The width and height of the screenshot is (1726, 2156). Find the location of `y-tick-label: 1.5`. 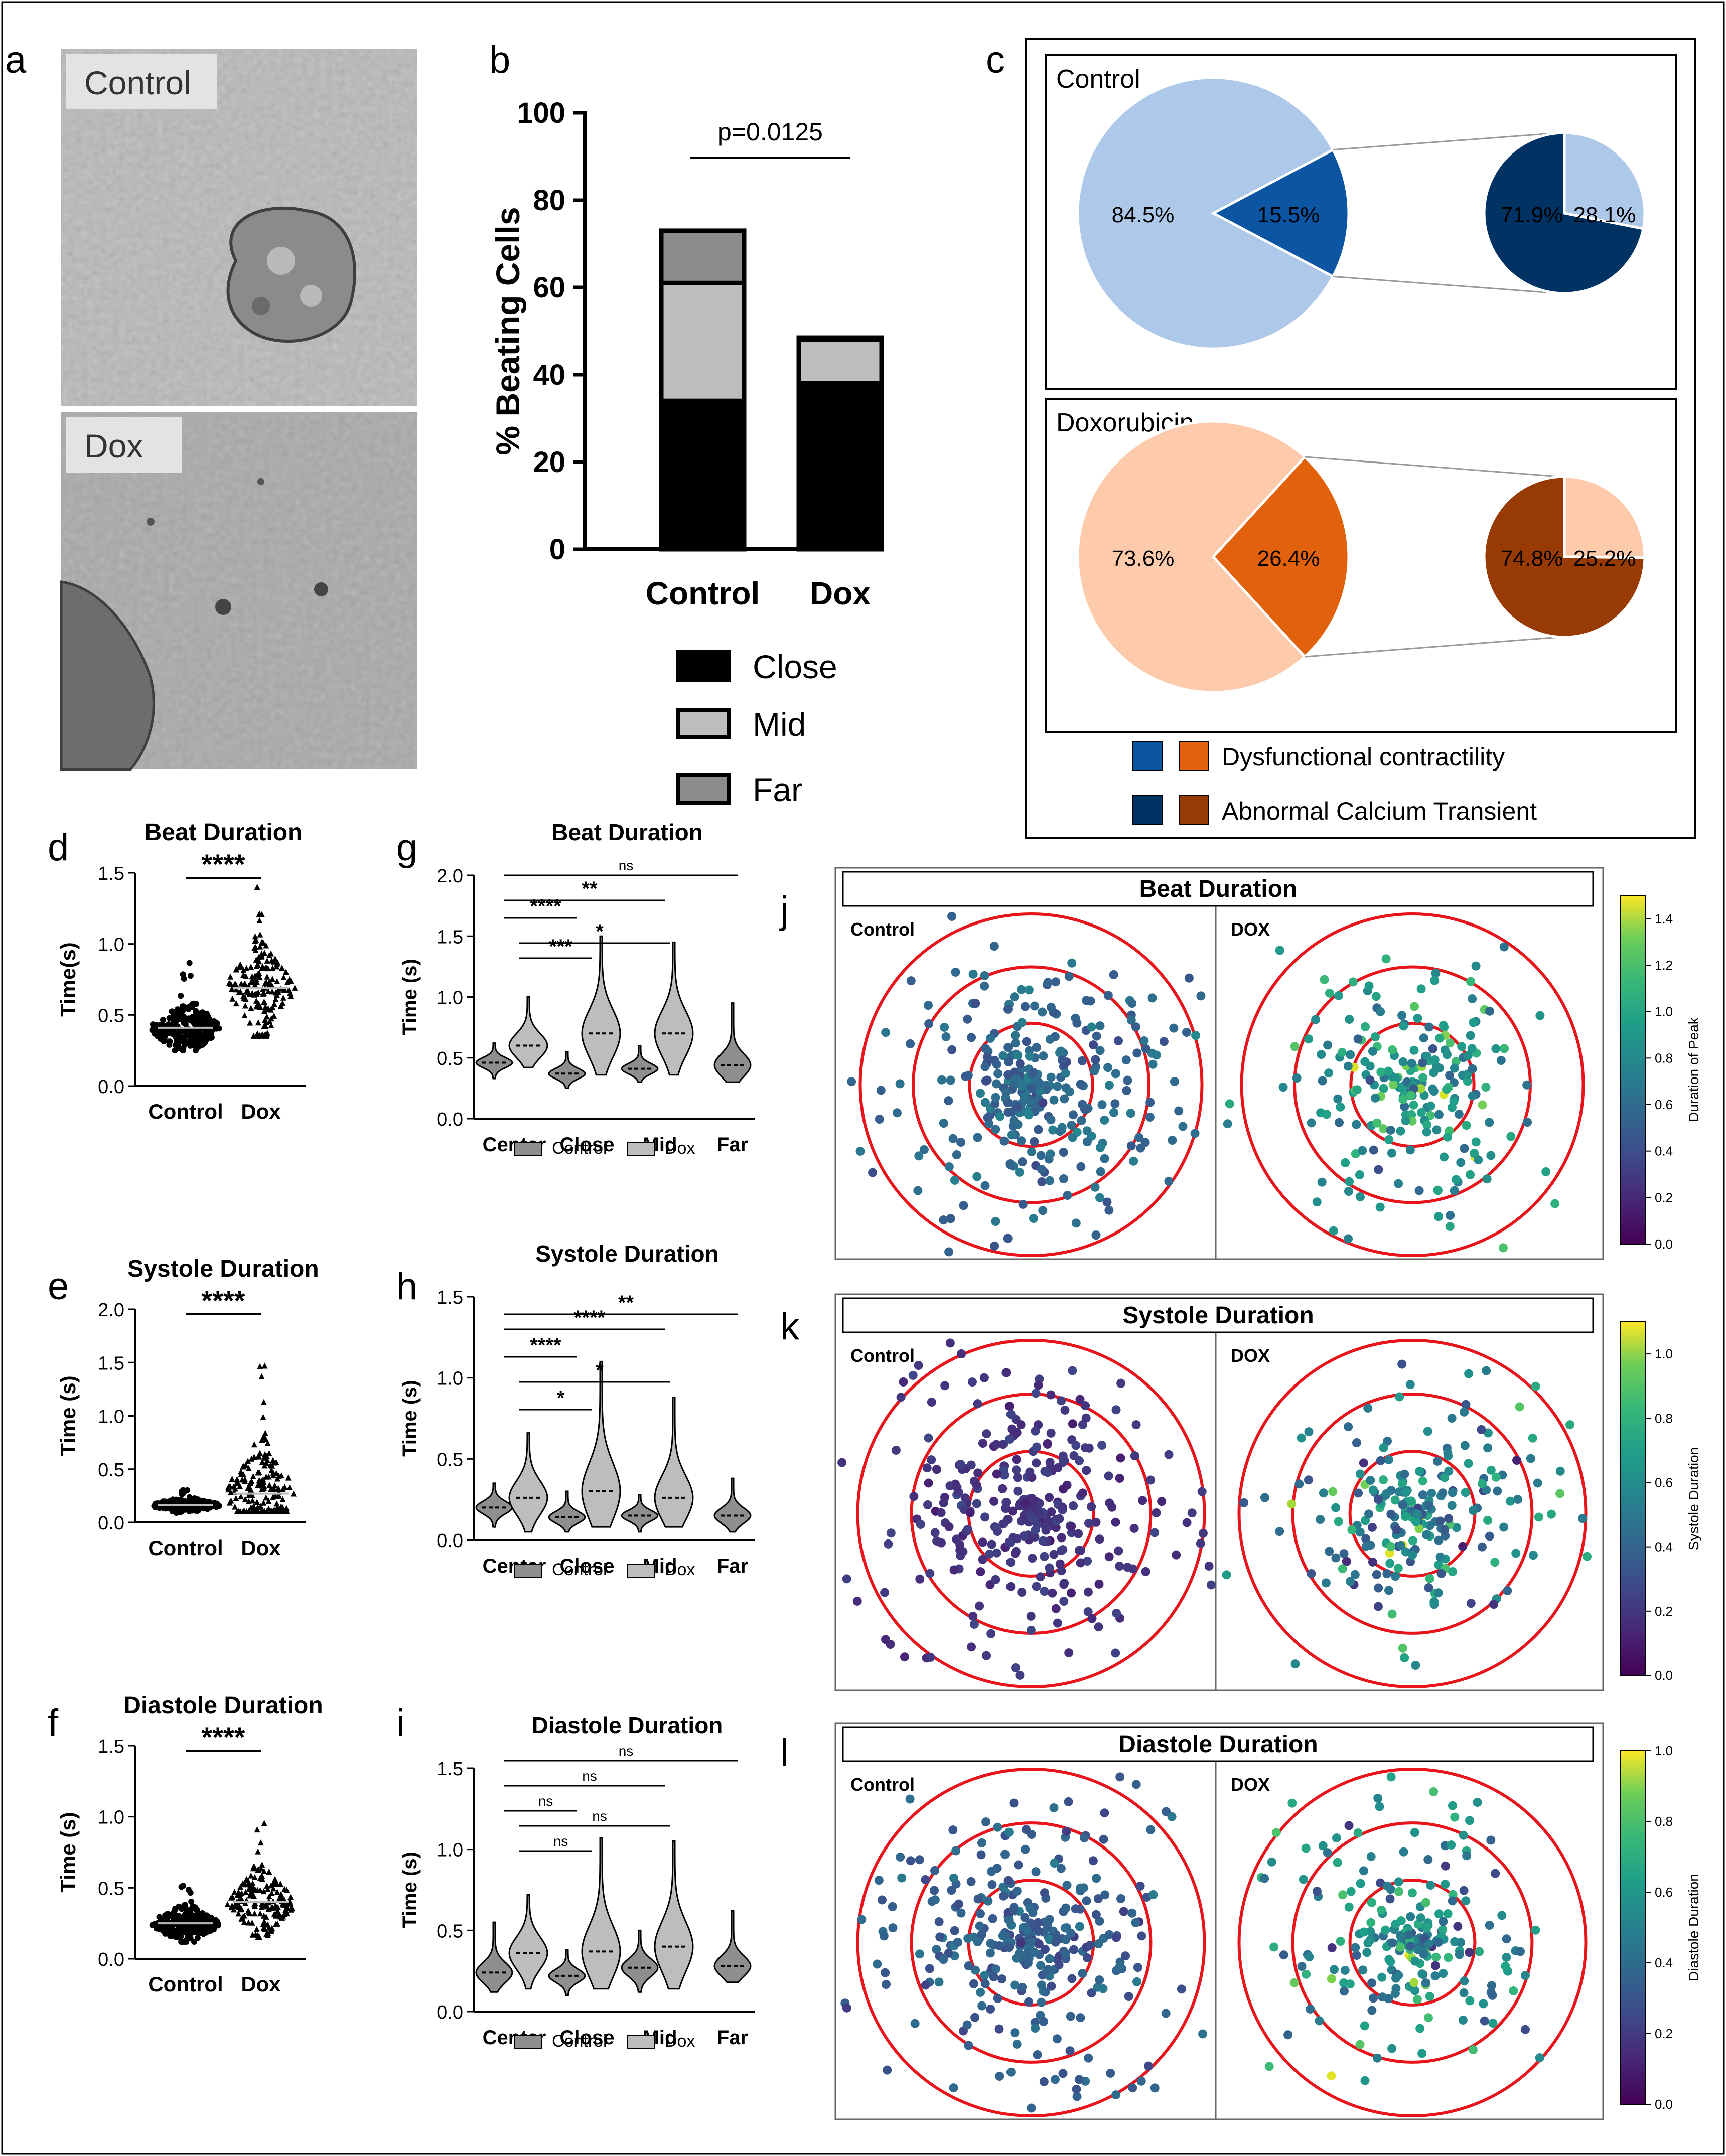

y-tick-label: 1.5 is located at coordinates (111, 1363).